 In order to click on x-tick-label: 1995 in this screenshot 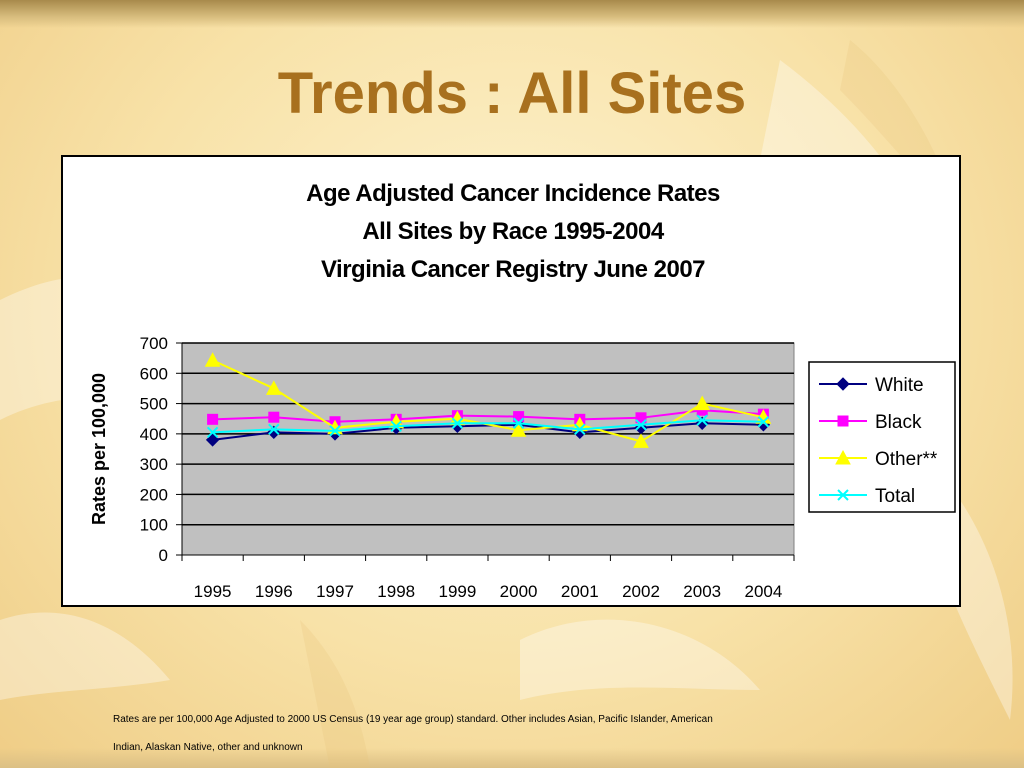, I will do `click(213, 591)`.